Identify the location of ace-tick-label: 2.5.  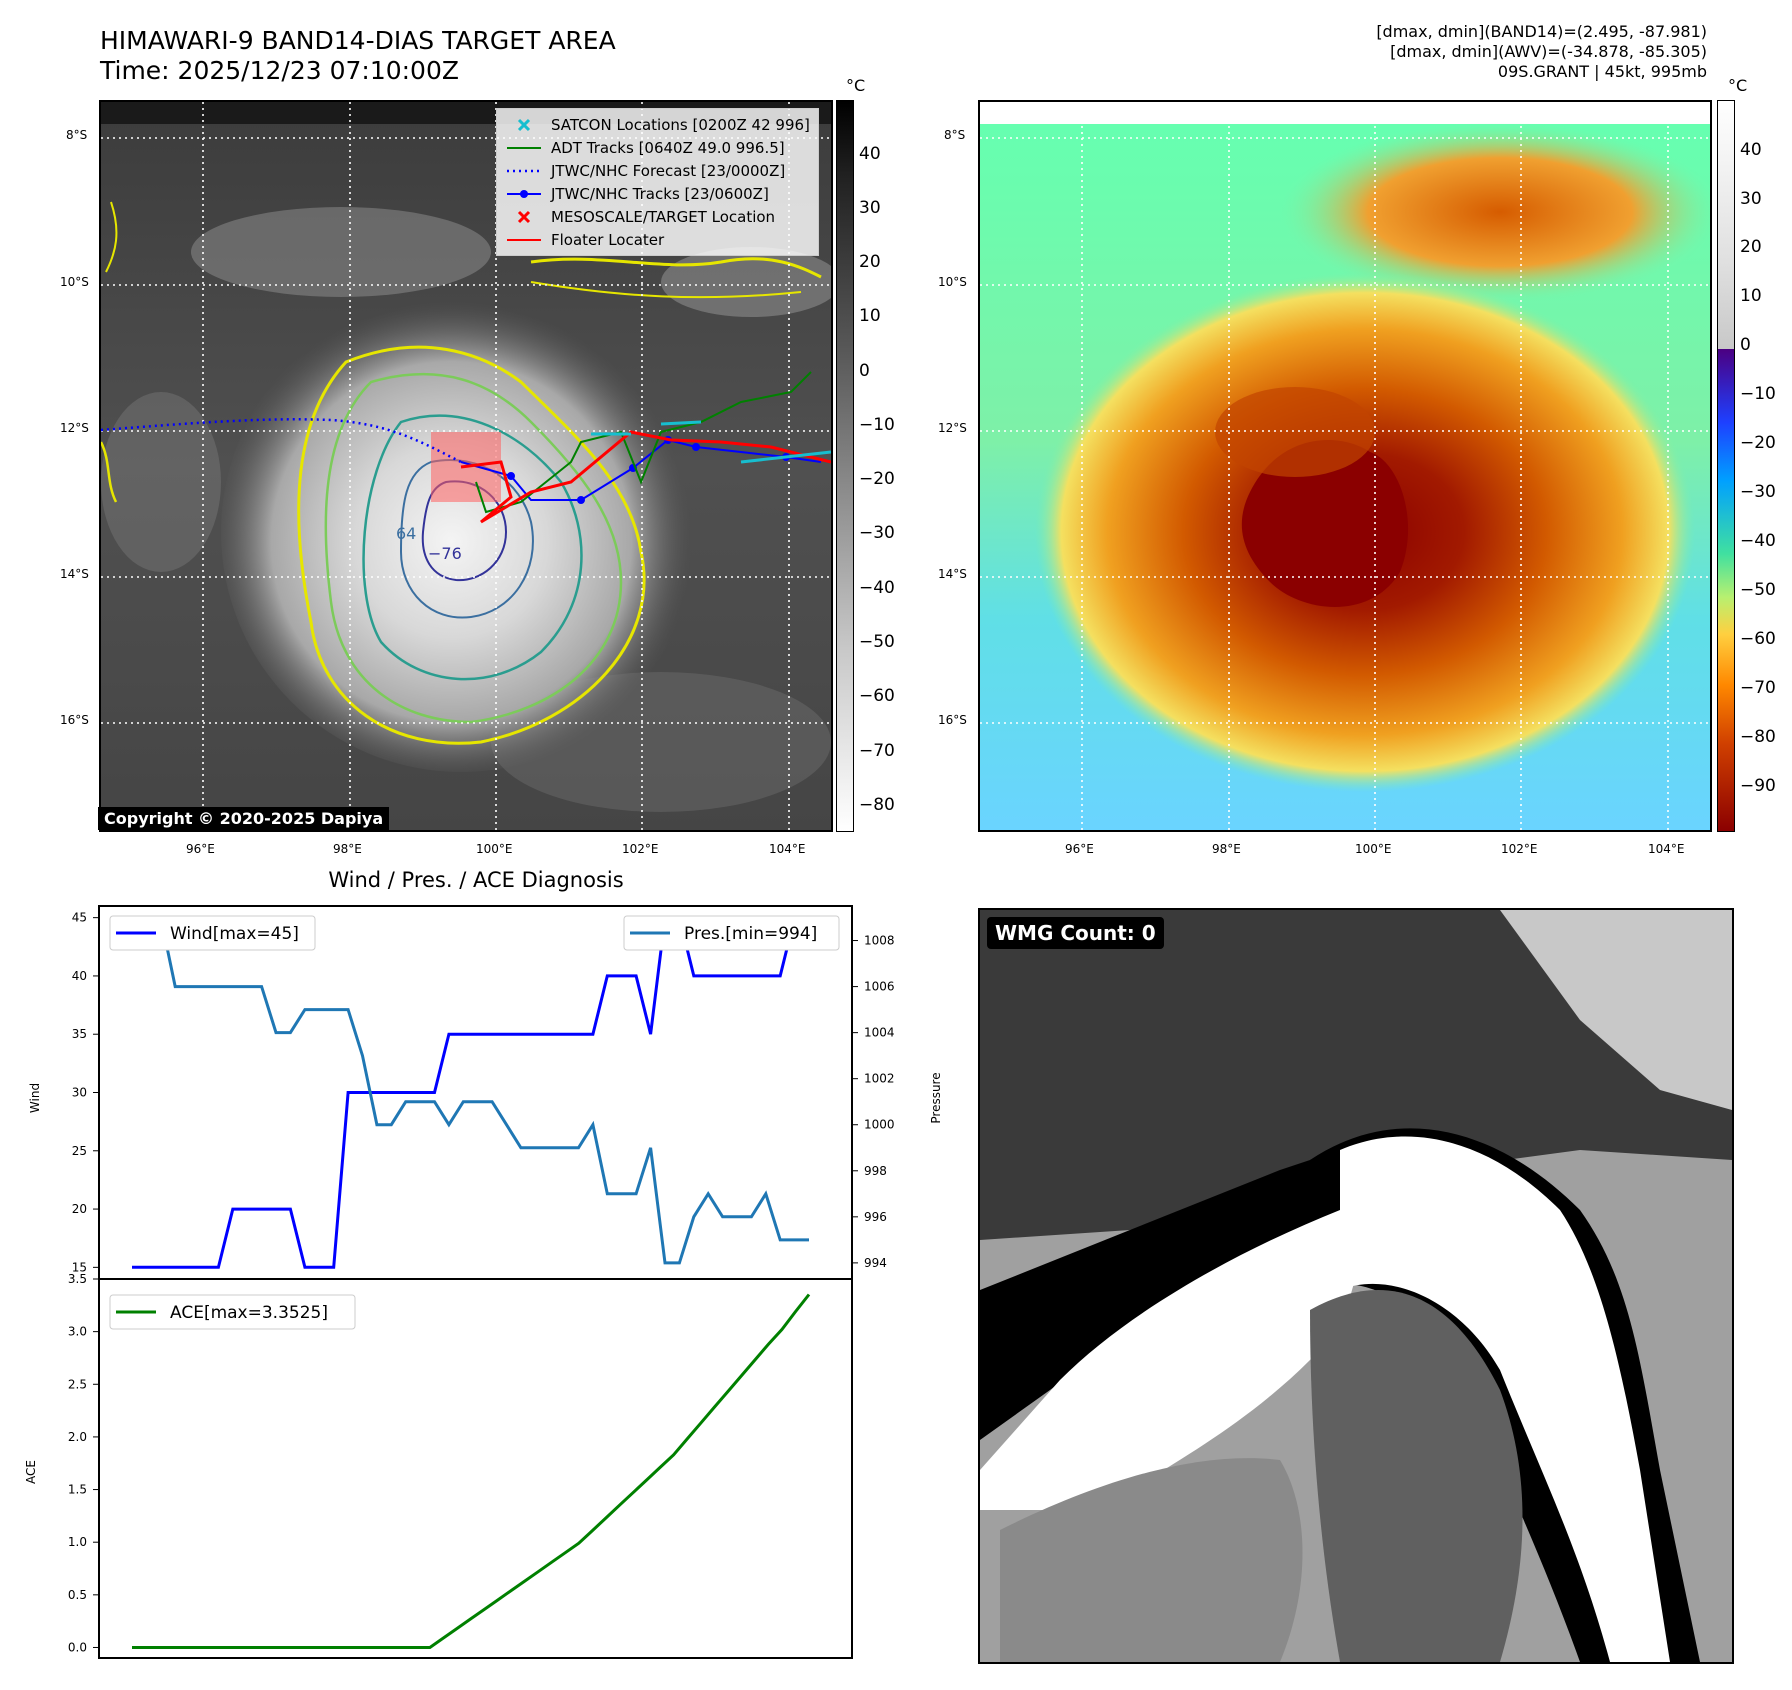
(77, 1384).